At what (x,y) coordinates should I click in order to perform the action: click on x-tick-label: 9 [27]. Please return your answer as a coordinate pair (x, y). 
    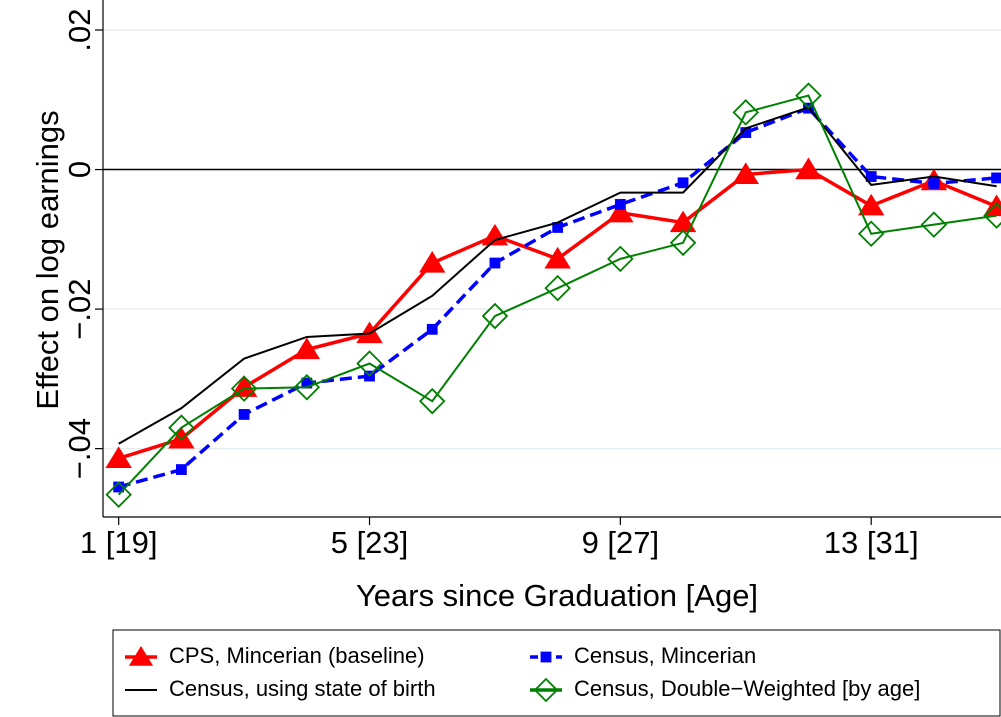
    Looking at the image, I should click on (621, 542).